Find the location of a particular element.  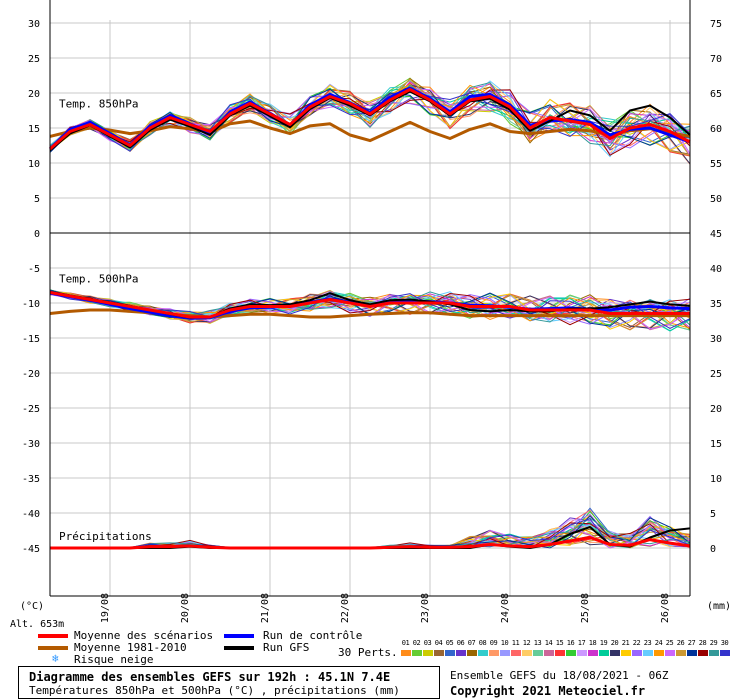

legend-snow-label: Risque neige is located at coordinates (114, 659).